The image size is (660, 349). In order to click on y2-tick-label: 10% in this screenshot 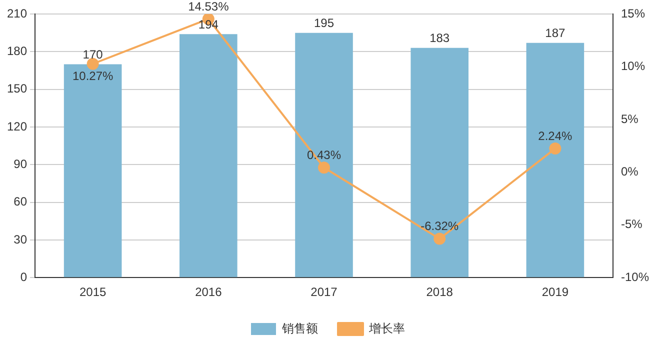, I will do `click(633, 66)`.